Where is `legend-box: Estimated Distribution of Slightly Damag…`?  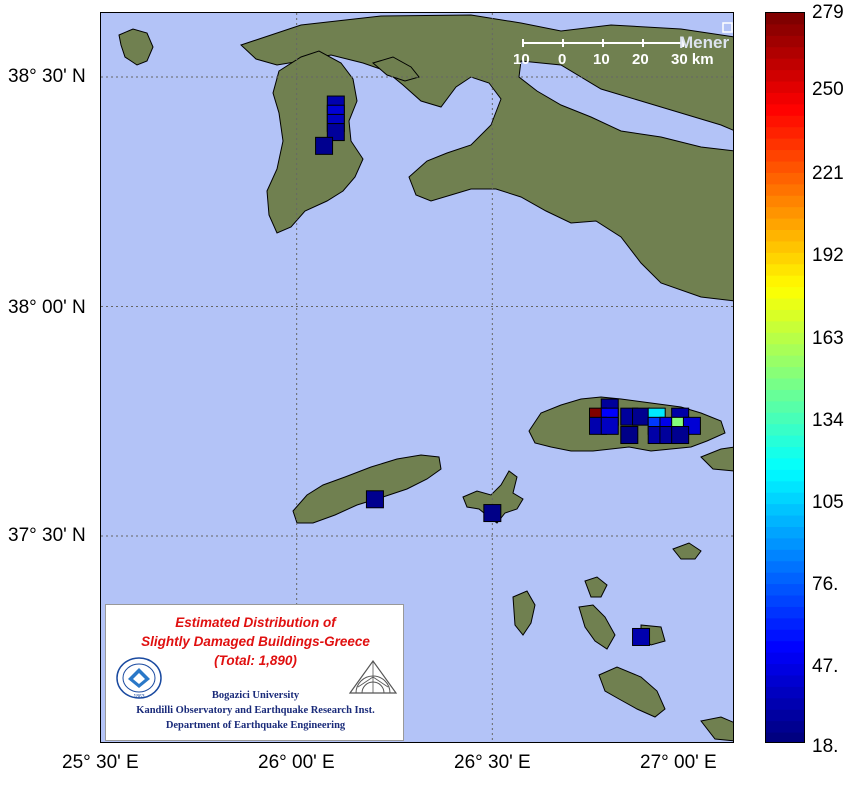 legend-box: Estimated Distribution of Slightly Damag… is located at coordinates (254, 672).